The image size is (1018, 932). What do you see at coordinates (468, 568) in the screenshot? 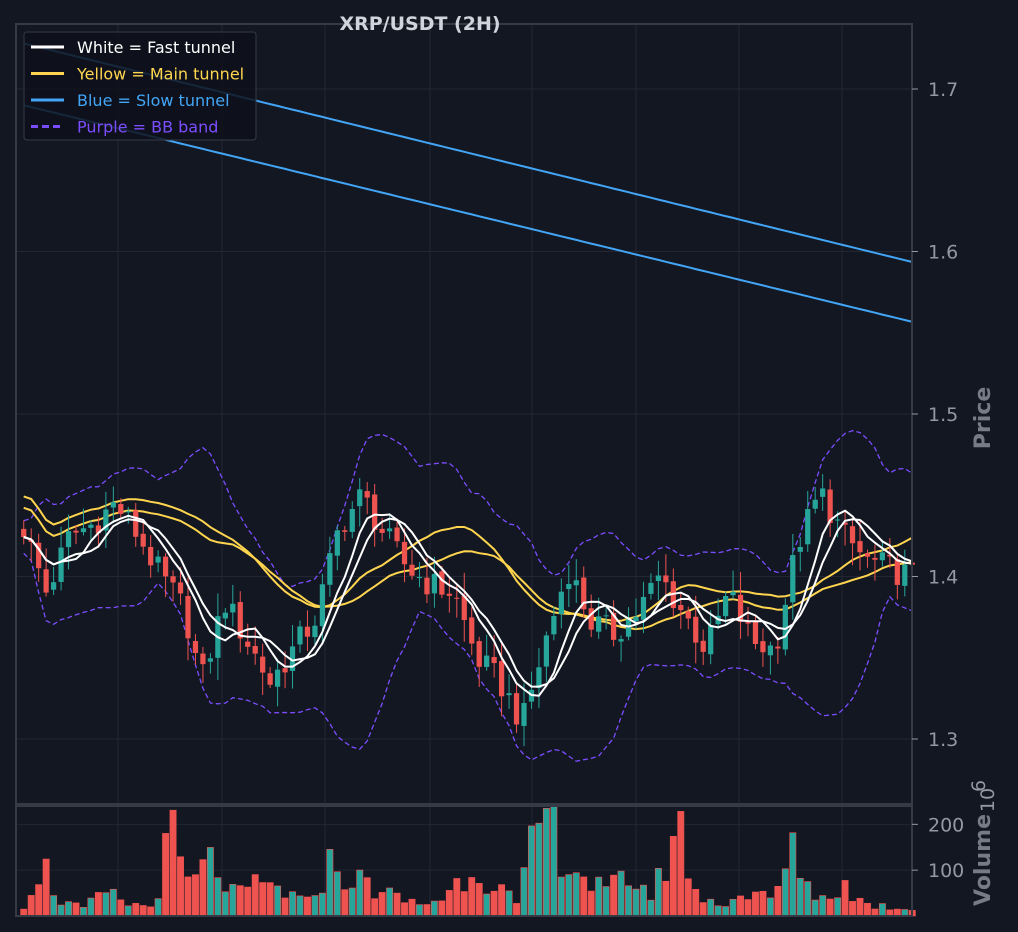
I see `main-tunnel-lower` at bounding box center [468, 568].